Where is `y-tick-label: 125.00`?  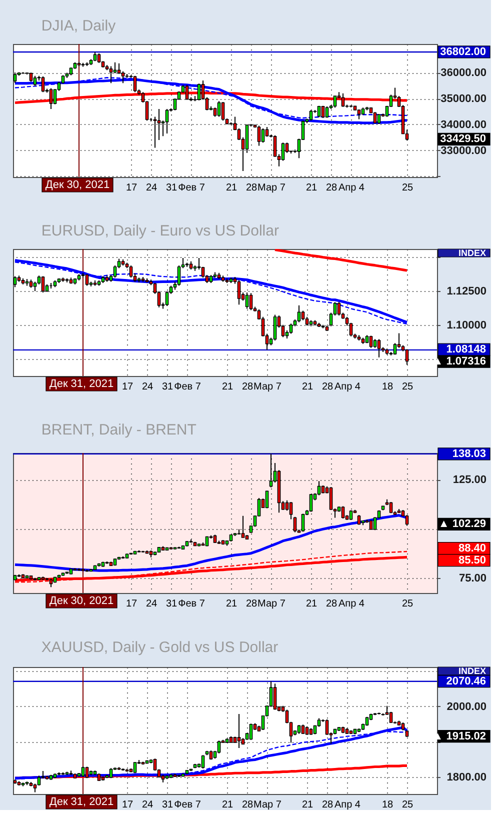
y-tick-label: 125.00 is located at coordinates (469, 480).